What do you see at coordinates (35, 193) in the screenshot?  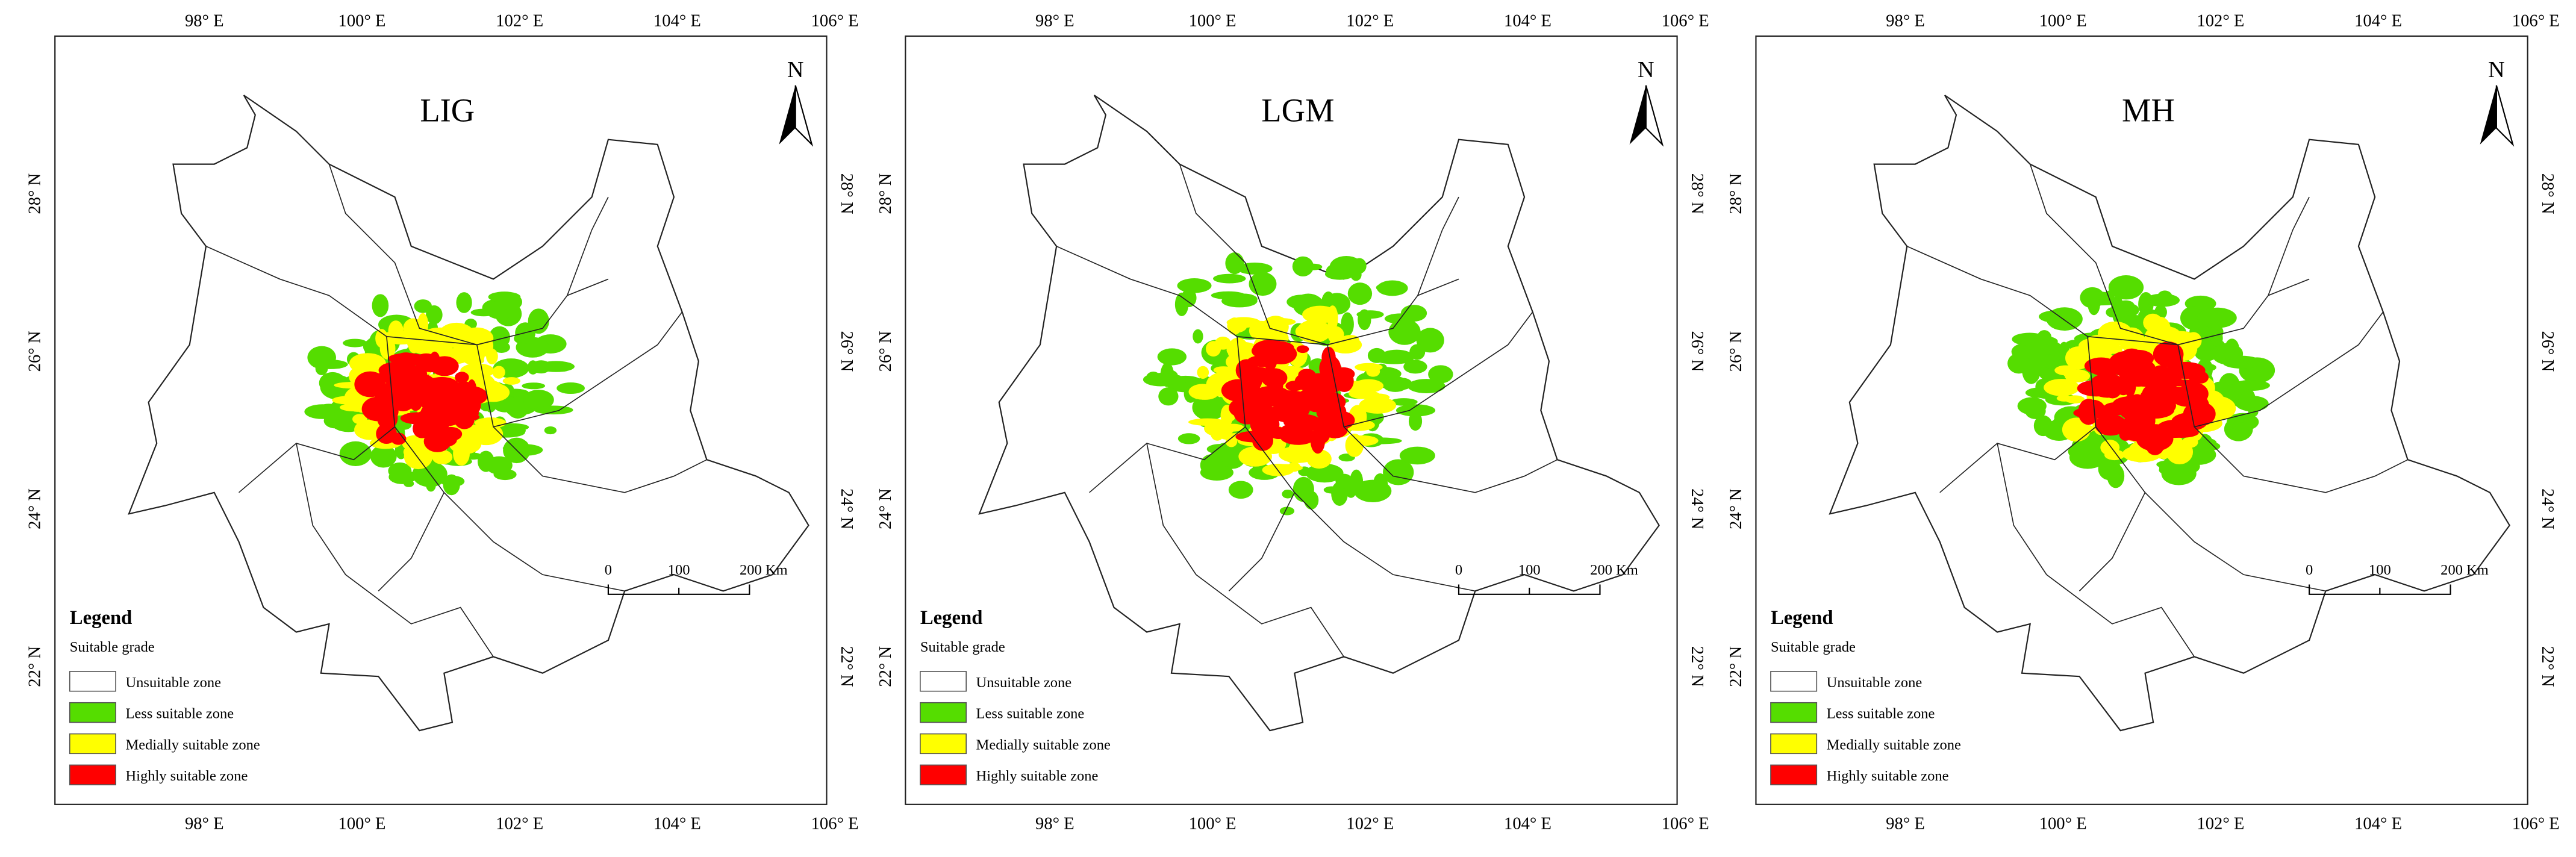 I see `y-axis-label: 28° N` at bounding box center [35, 193].